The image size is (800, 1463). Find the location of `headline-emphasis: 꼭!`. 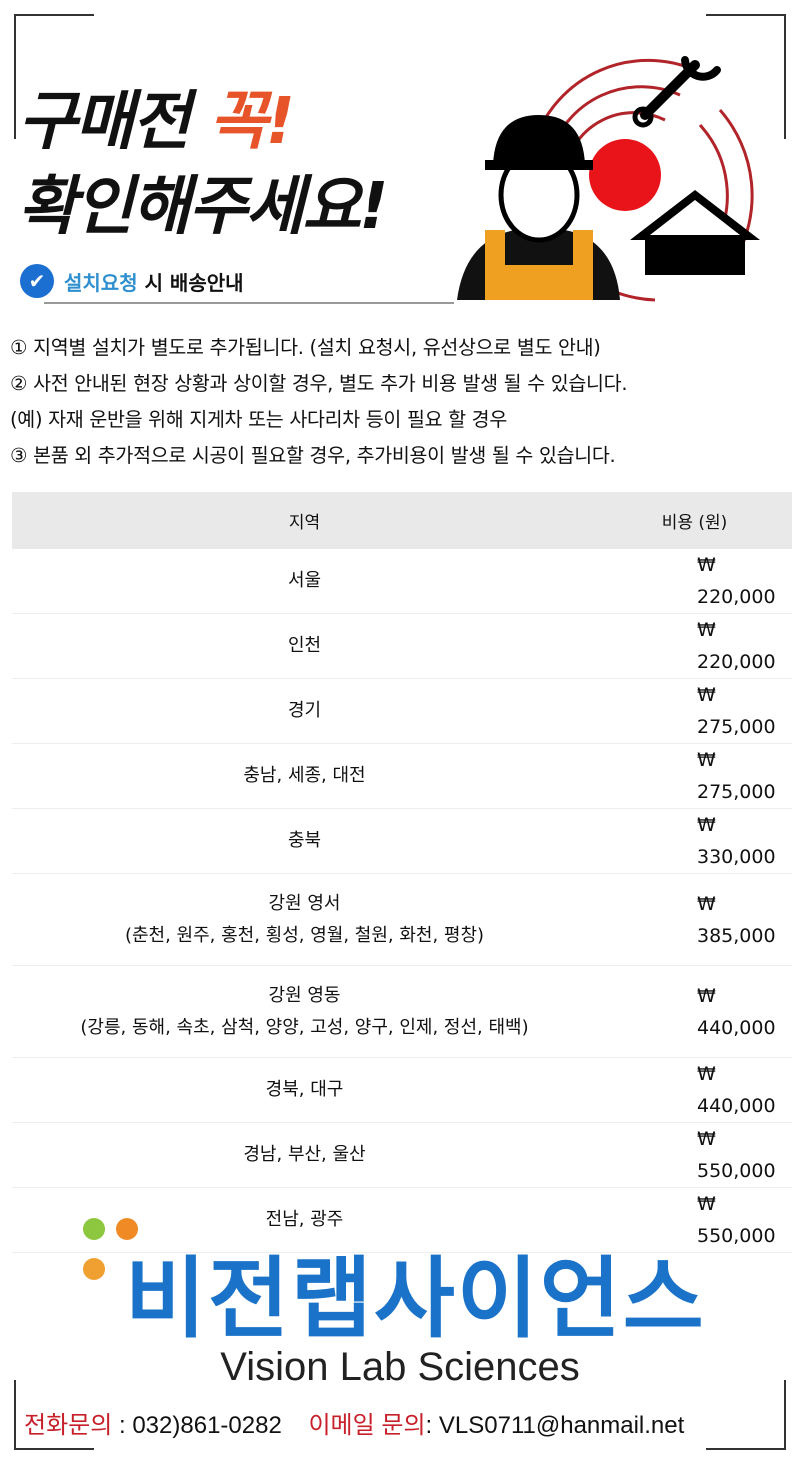

headline-emphasis: 꼭! is located at coordinates (251, 122).